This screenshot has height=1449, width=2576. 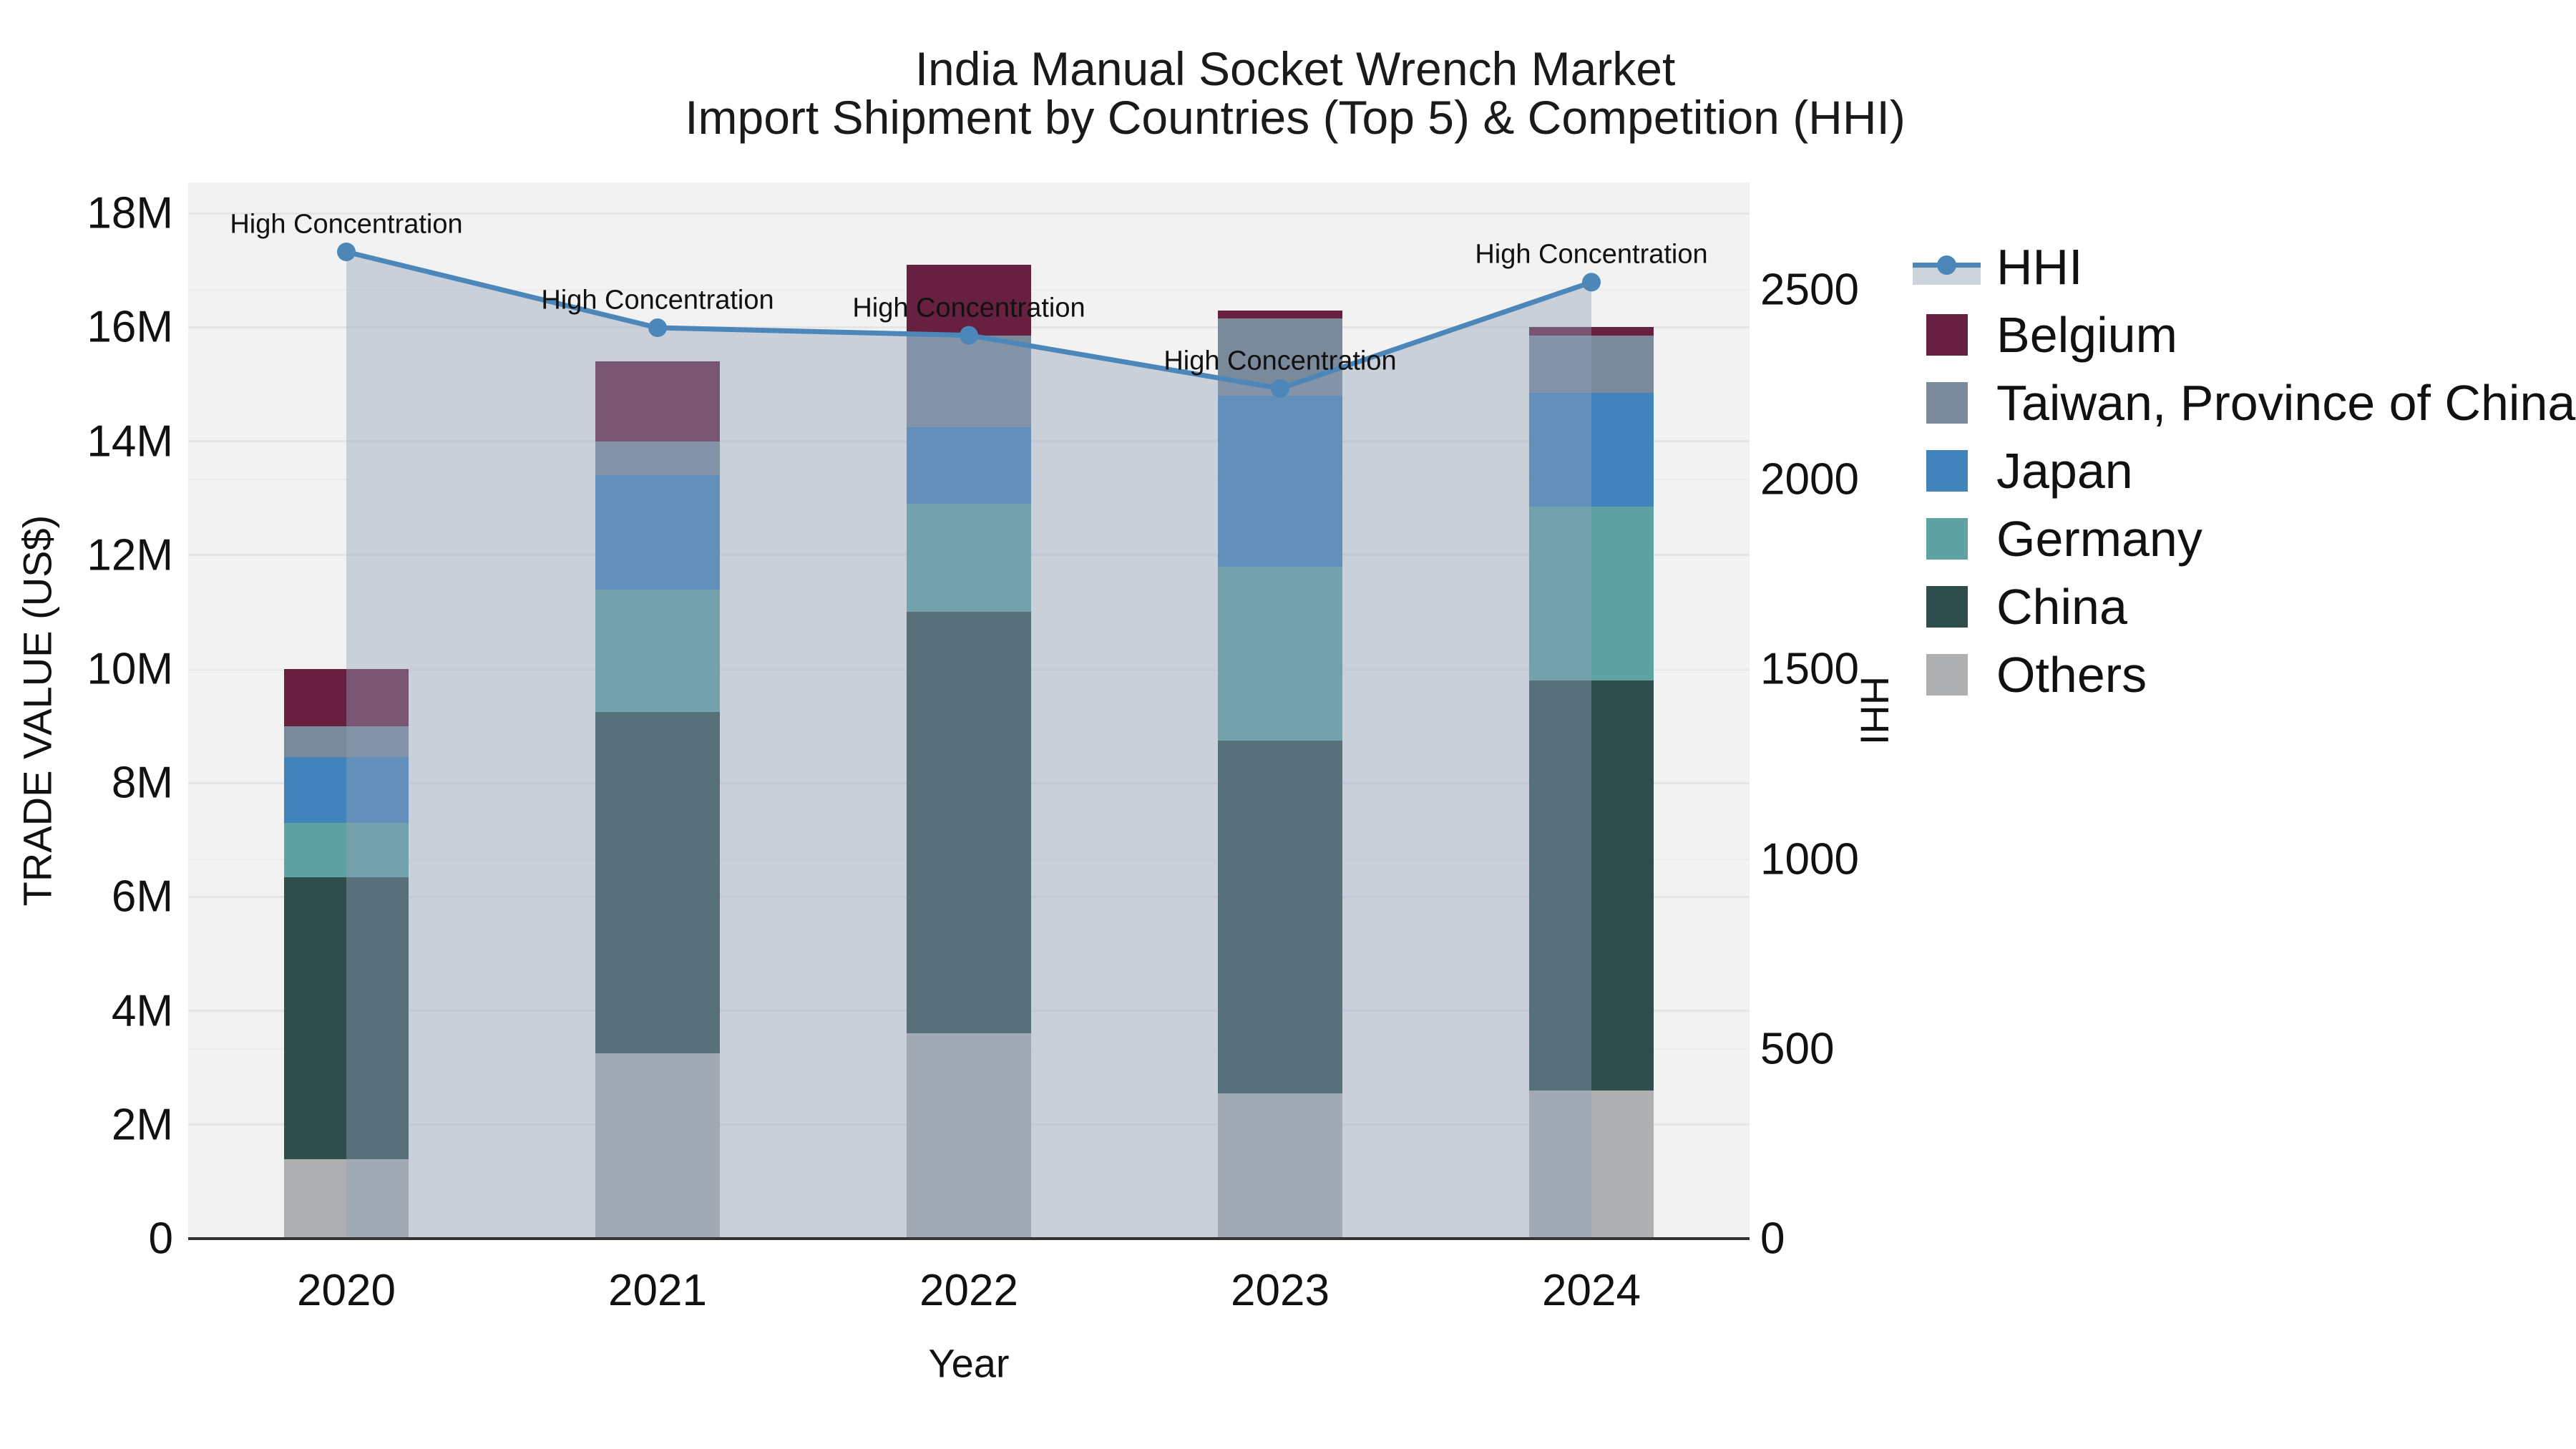 What do you see at coordinates (1280, 1166) in the screenshot?
I see `bar-segment-2023-others` at bounding box center [1280, 1166].